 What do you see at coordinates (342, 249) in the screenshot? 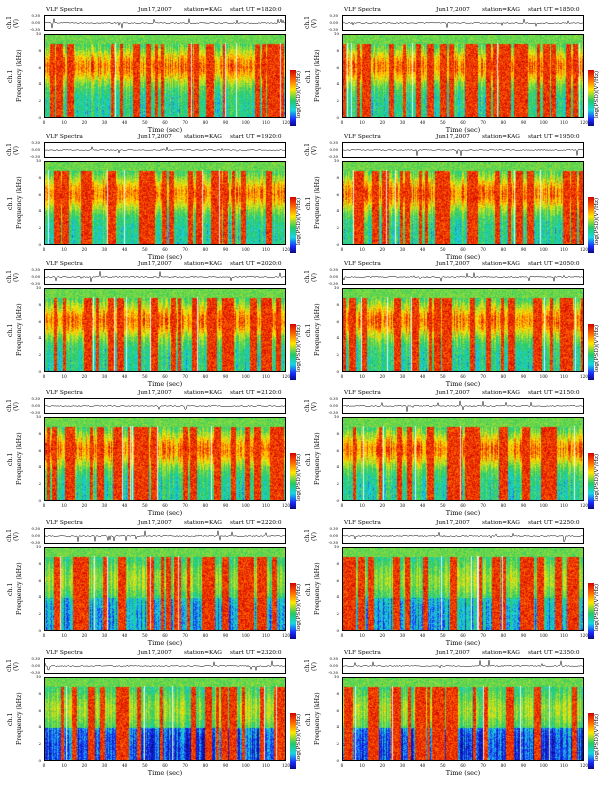
I see `time-tick: 0` at bounding box center [342, 249].